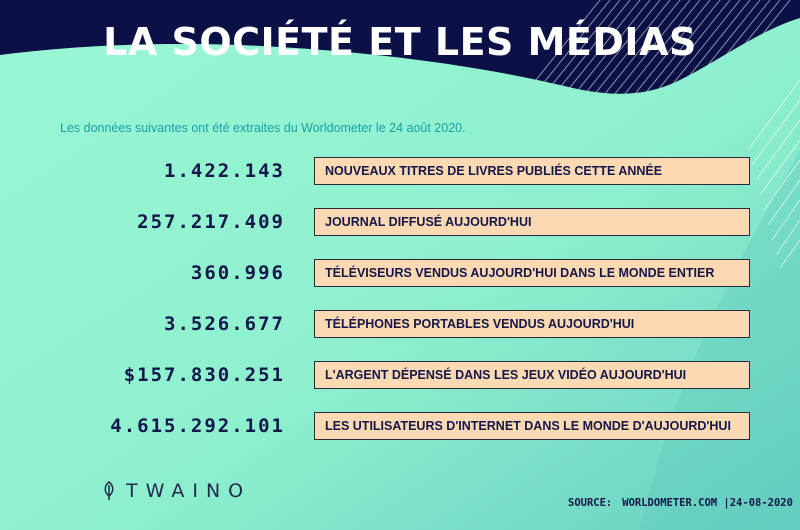  I want to click on stat-label-box: TÉLÉPHONES PORTABLES VENDUS AUJOURD'HUI, so click(532, 324).